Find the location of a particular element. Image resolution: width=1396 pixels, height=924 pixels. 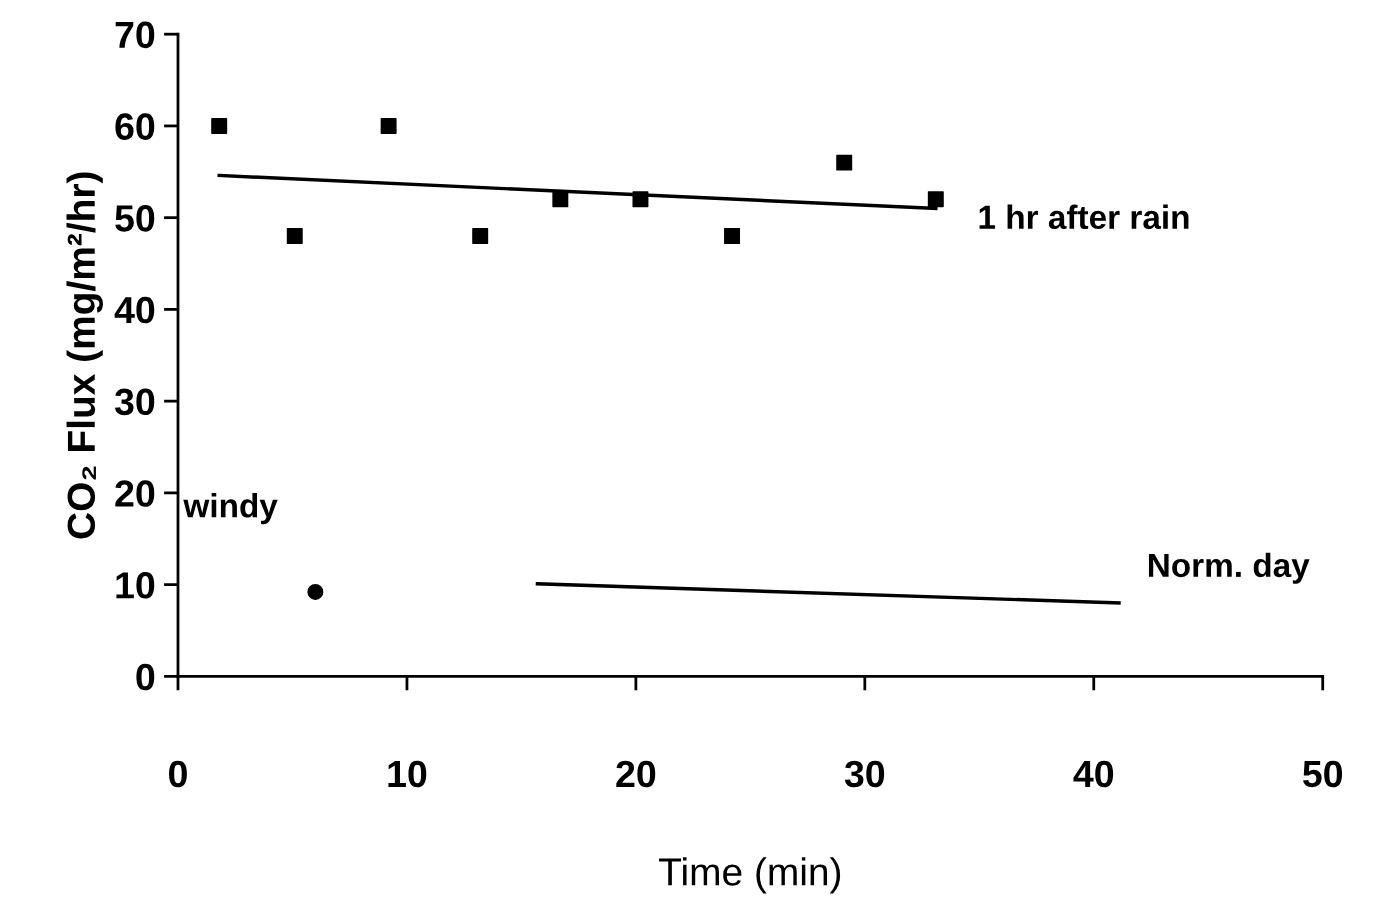

y-tick-label: 70 is located at coordinates (135, 35).